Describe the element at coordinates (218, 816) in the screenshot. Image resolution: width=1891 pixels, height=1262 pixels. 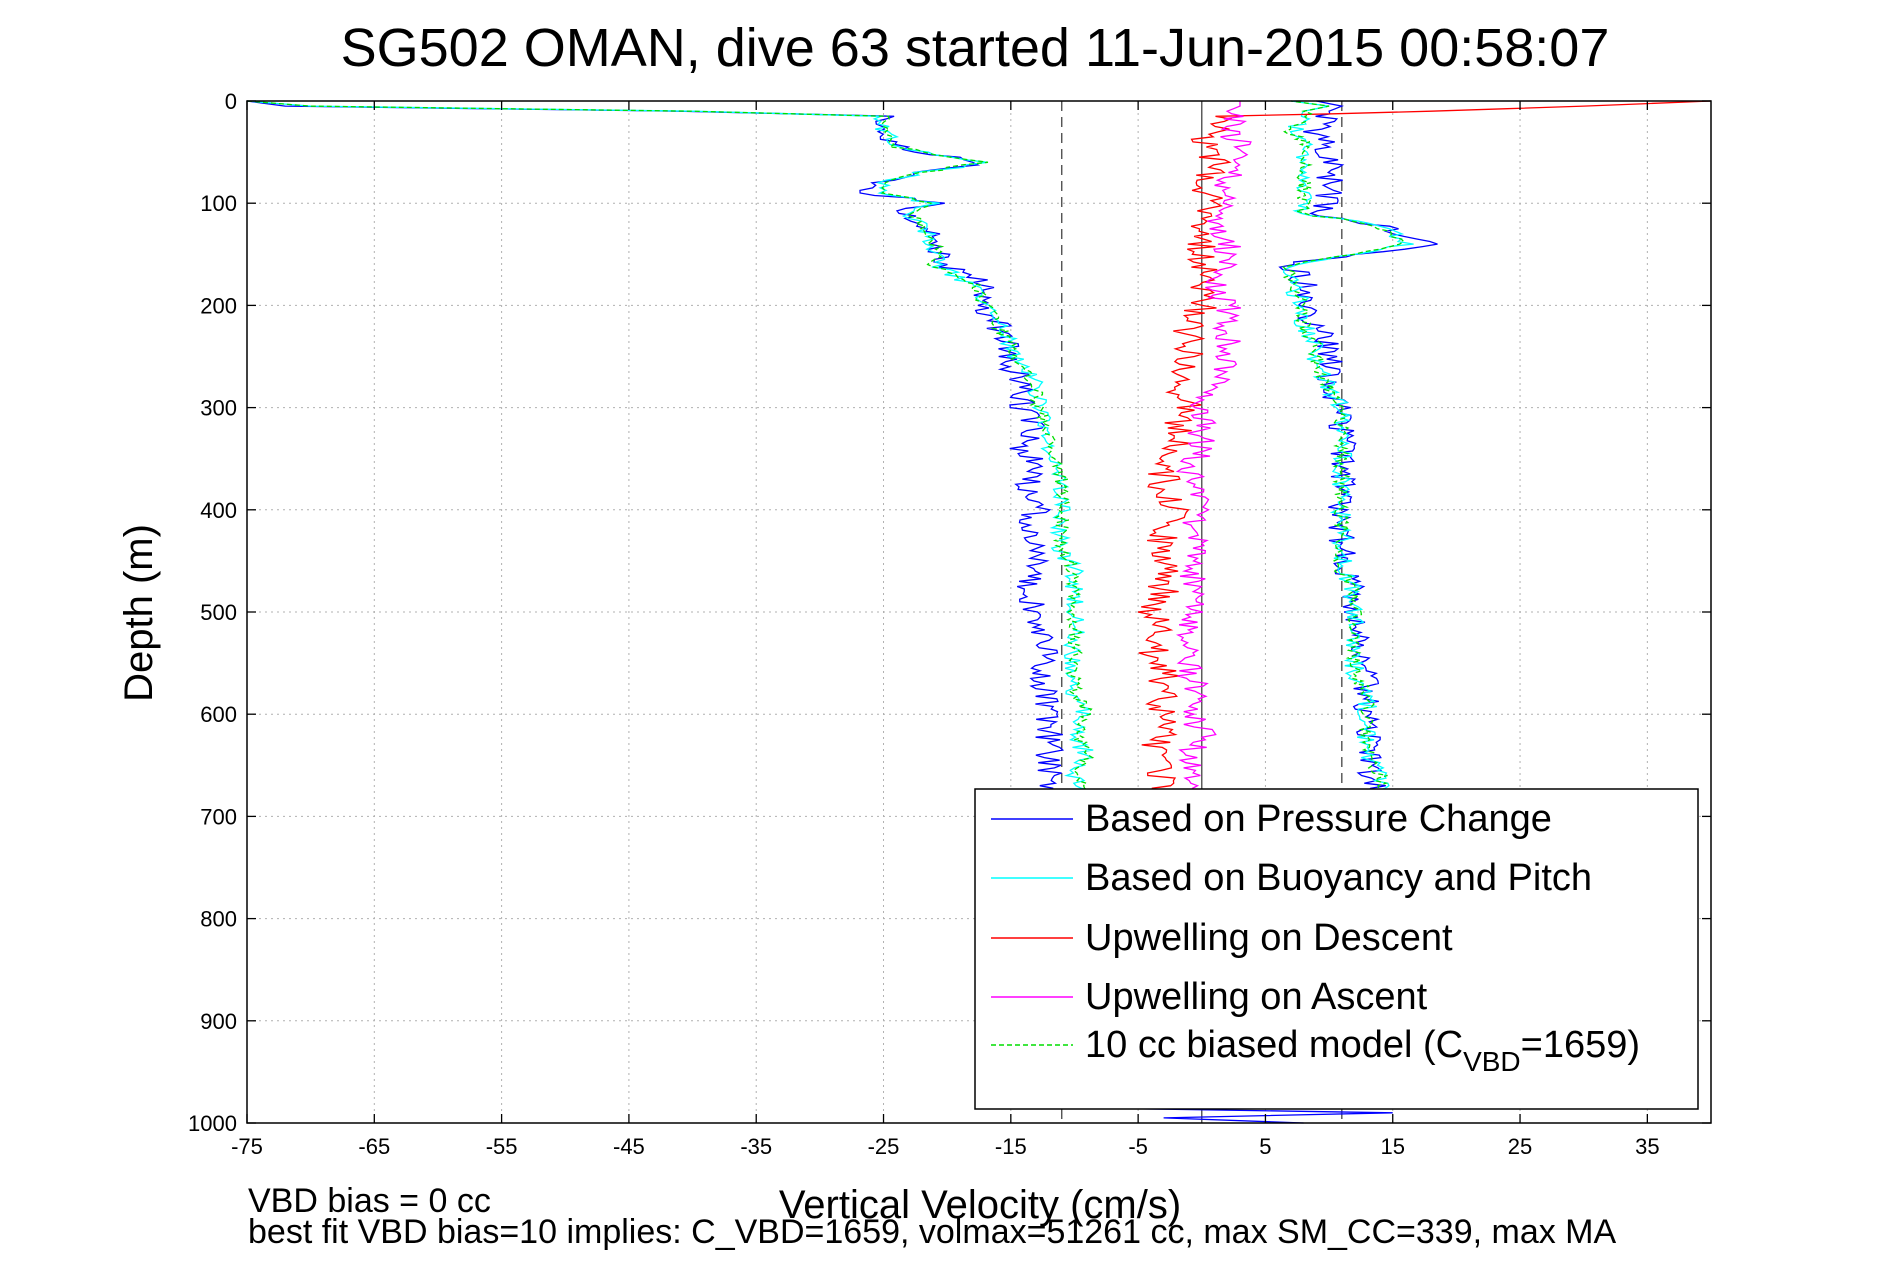
I see `y-tick-label: 700` at that location.